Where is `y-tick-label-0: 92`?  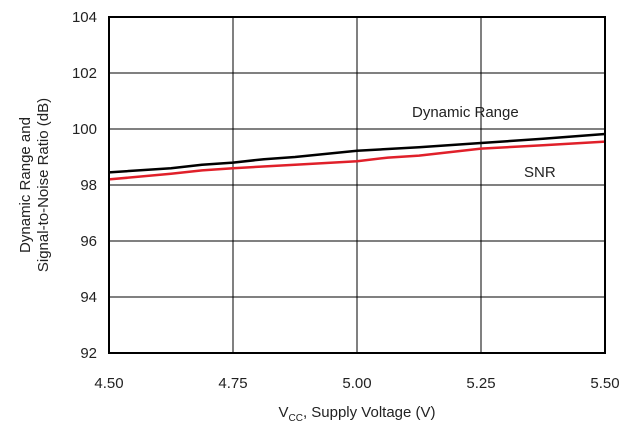
y-tick-label-0: 92 is located at coordinates (88, 353).